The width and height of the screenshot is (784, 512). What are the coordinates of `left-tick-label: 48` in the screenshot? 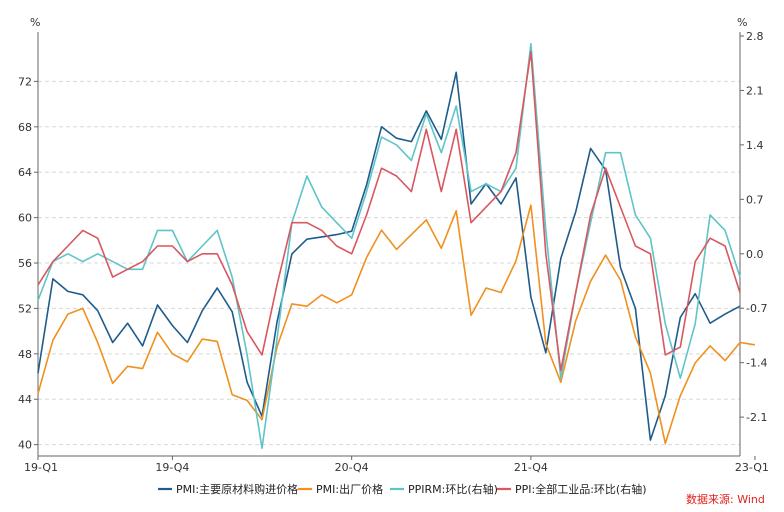 It's located at (25, 354).